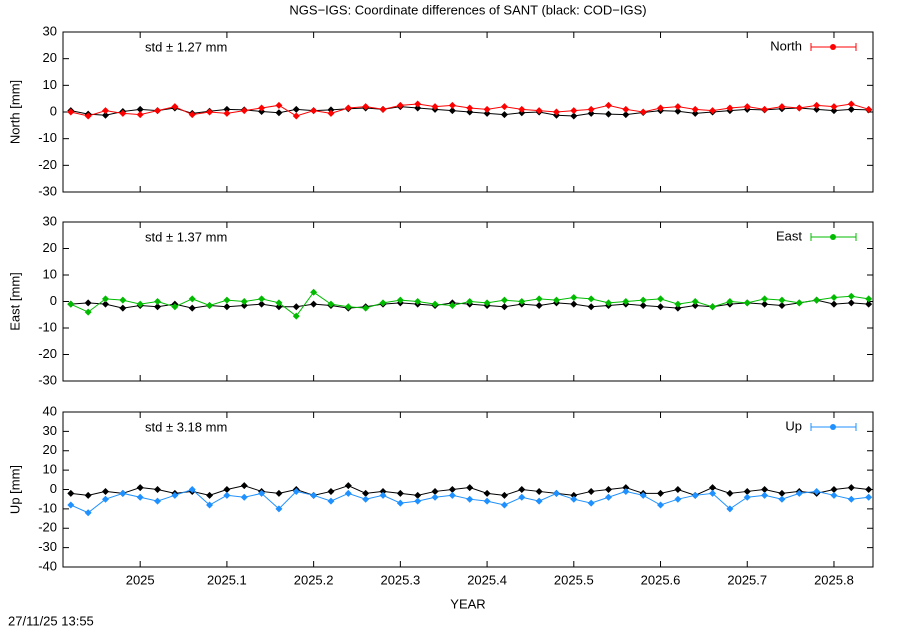 The image size is (900, 630). What do you see at coordinates (400, 579) in the screenshot?
I see `x-tick-label: 2025.3` at bounding box center [400, 579].